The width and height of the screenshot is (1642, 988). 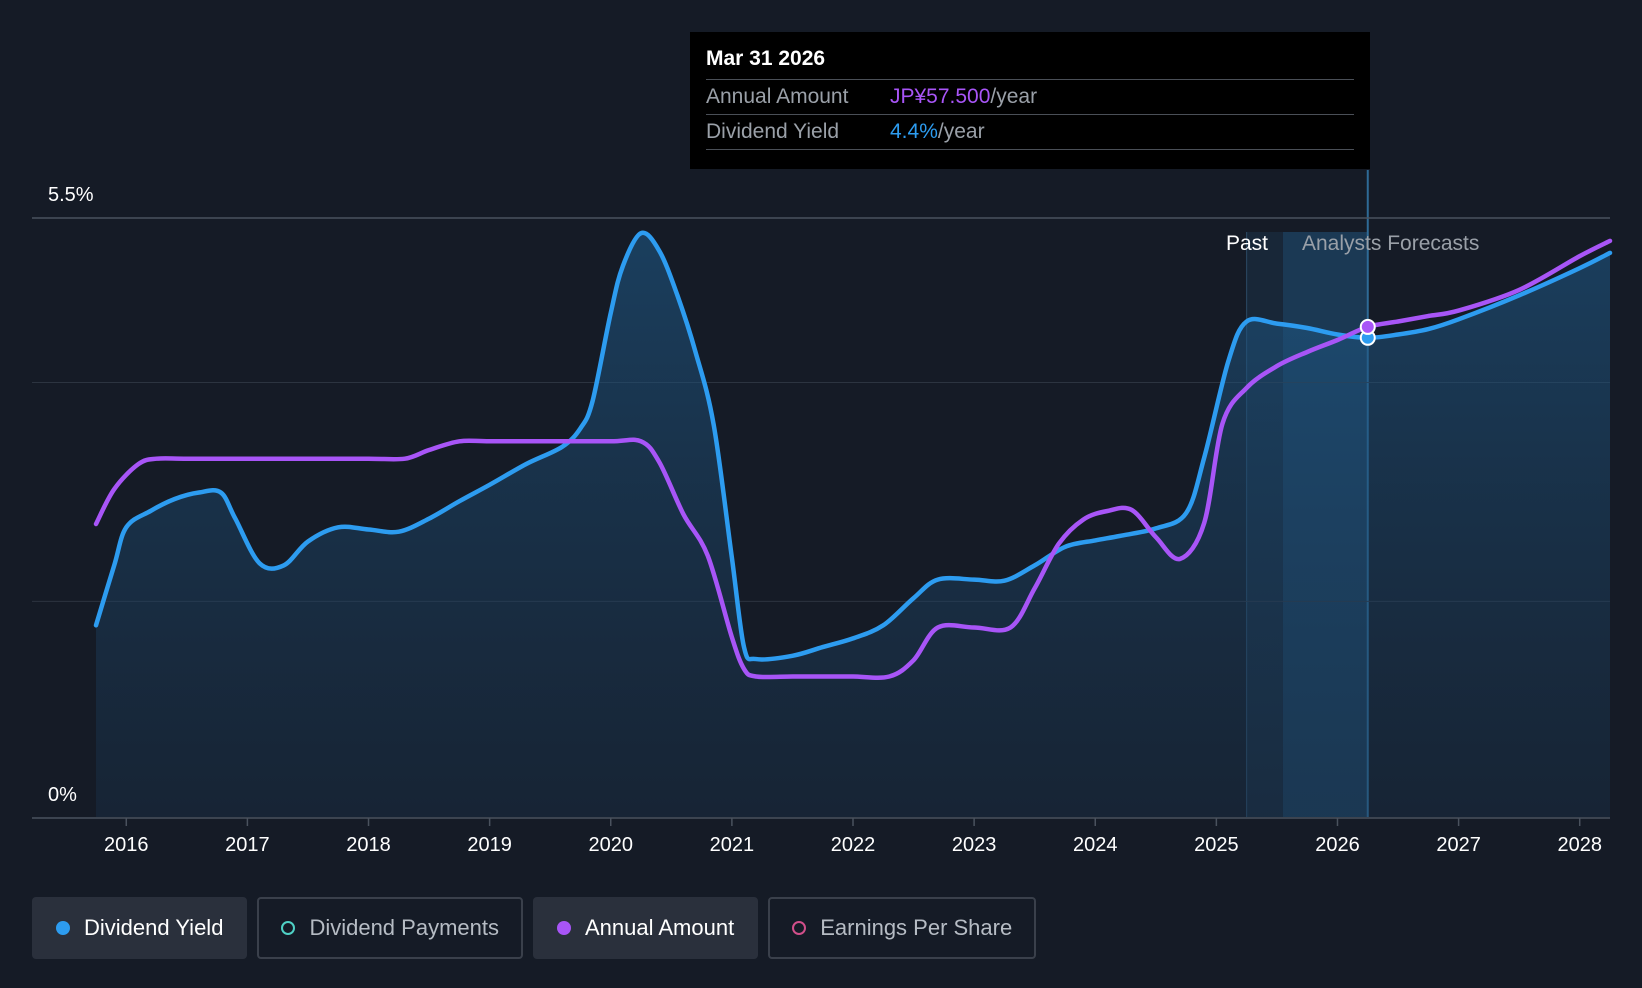 What do you see at coordinates (404, 927) in the screenshot?
I see `legend-label: Dividend Payments` at bounding box center [404, 927].